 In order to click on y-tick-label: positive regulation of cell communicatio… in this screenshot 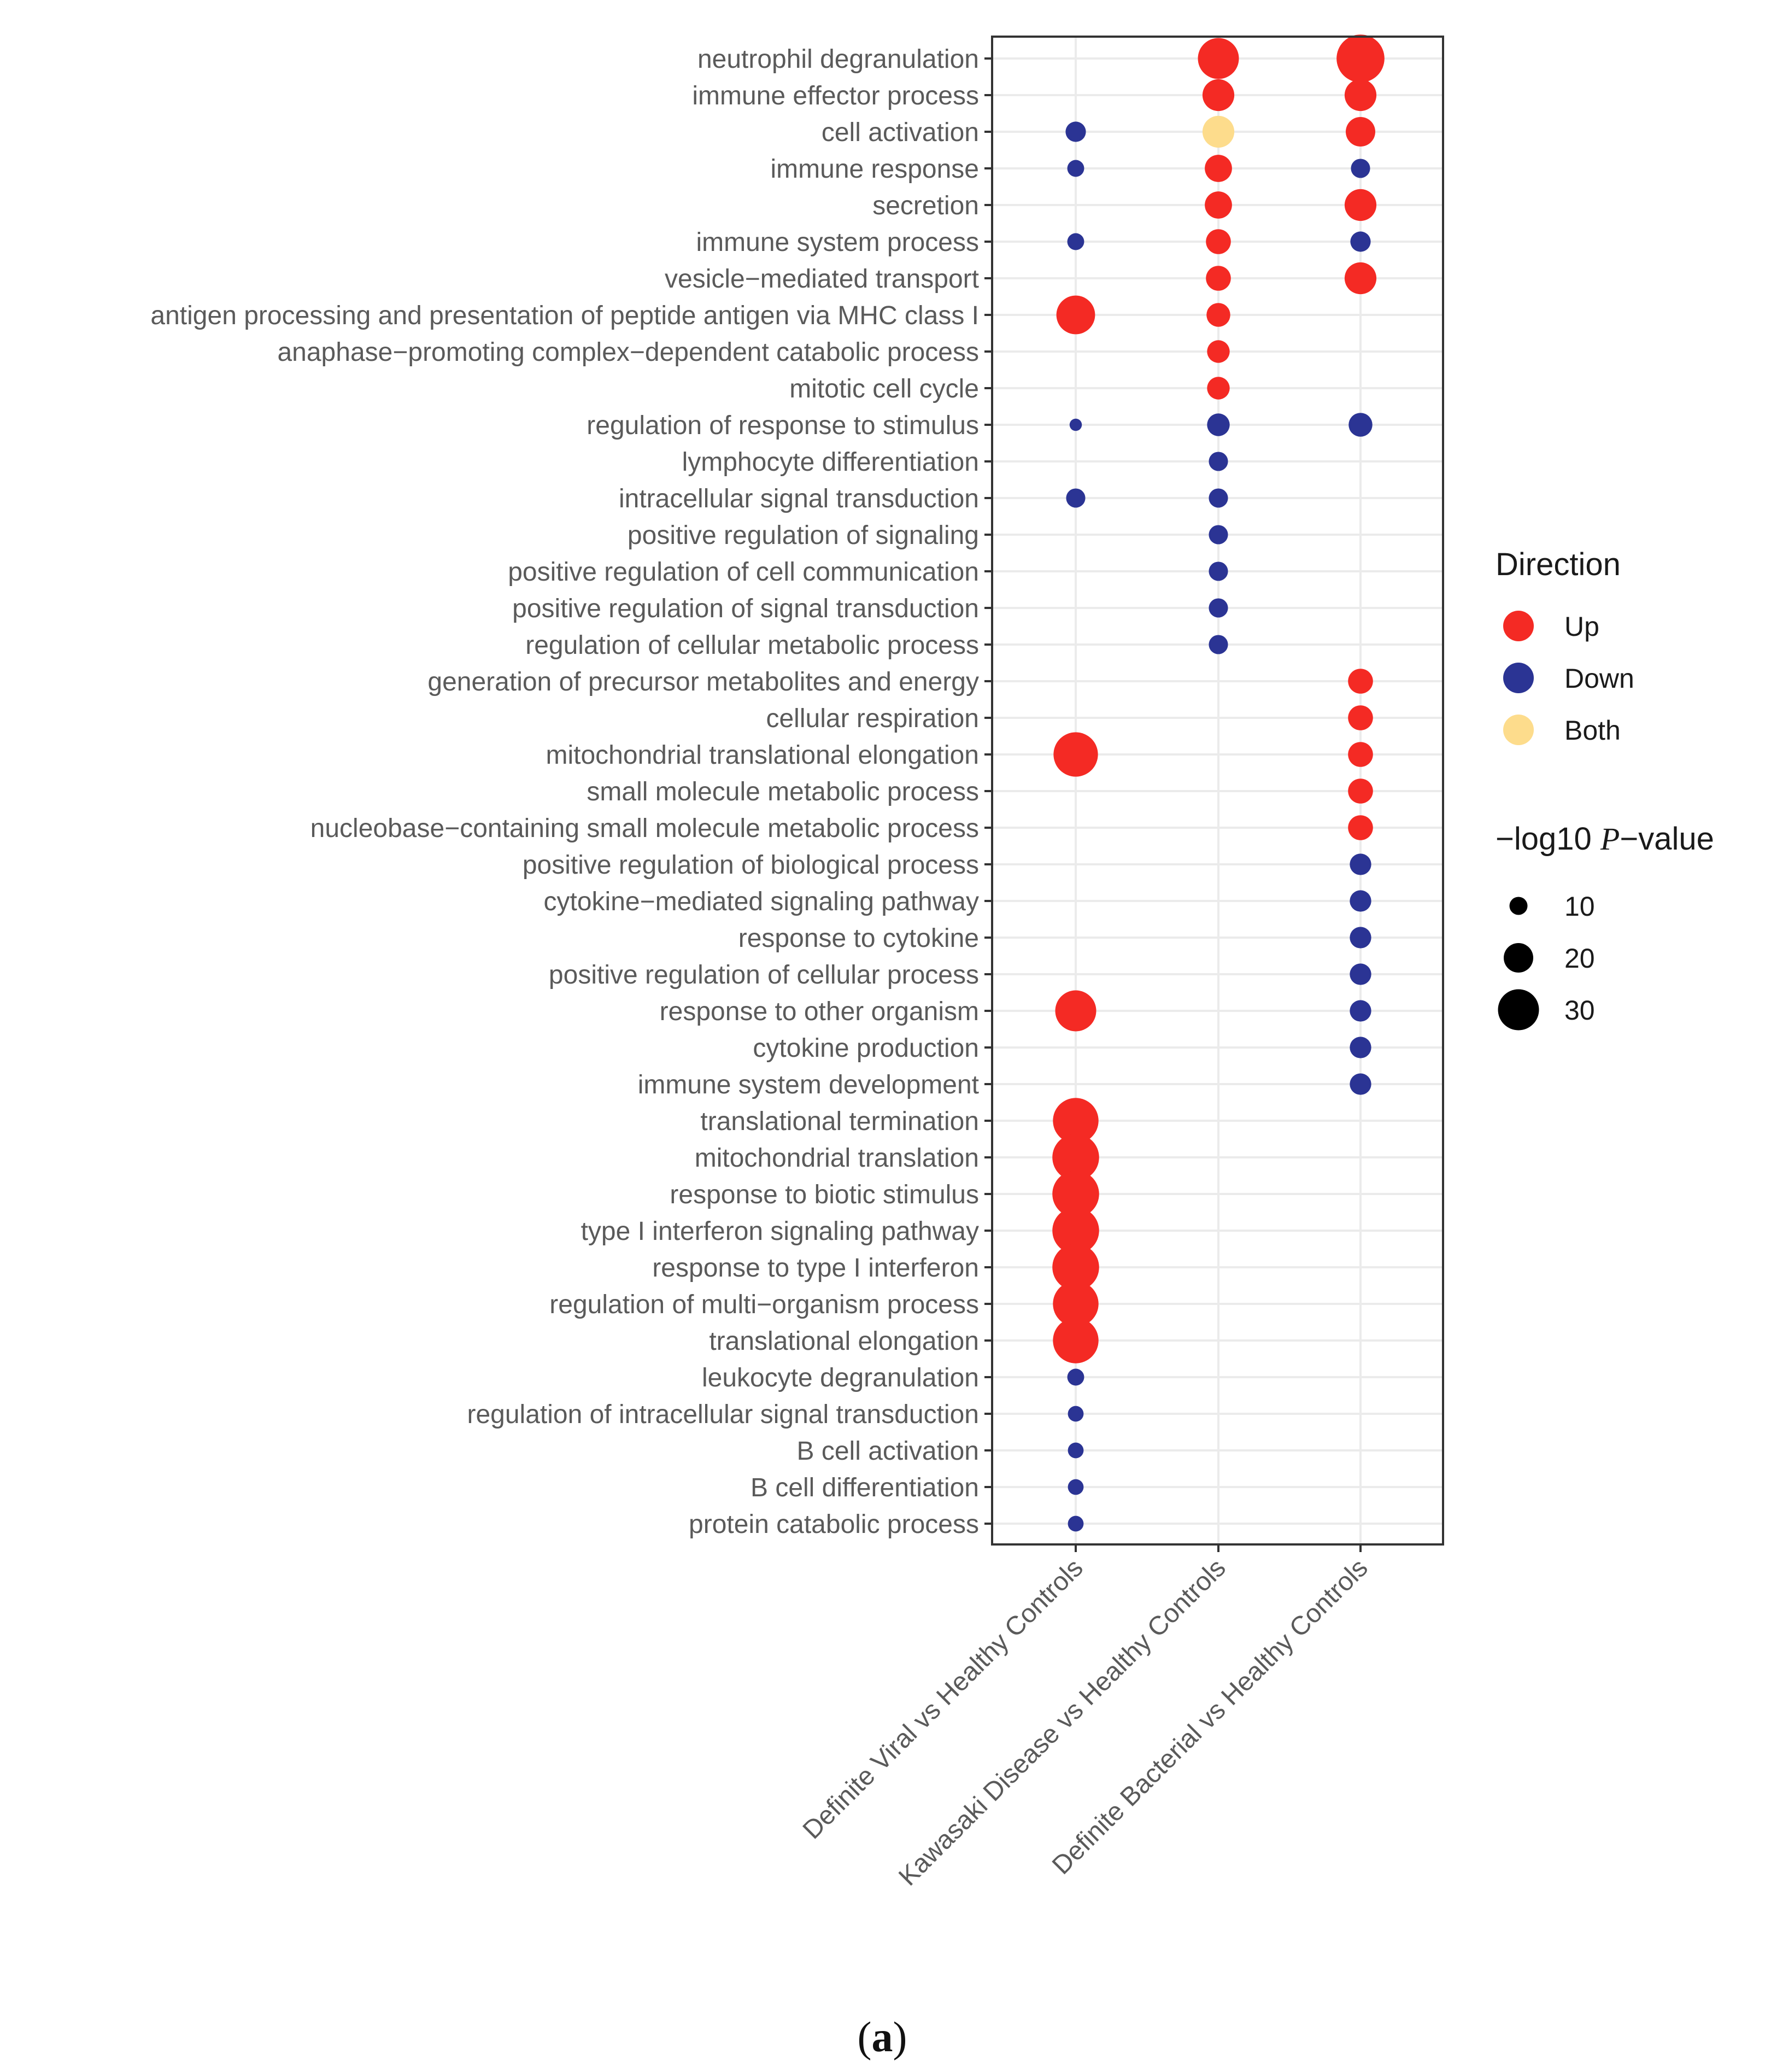, I will do `click(744, 572)`.